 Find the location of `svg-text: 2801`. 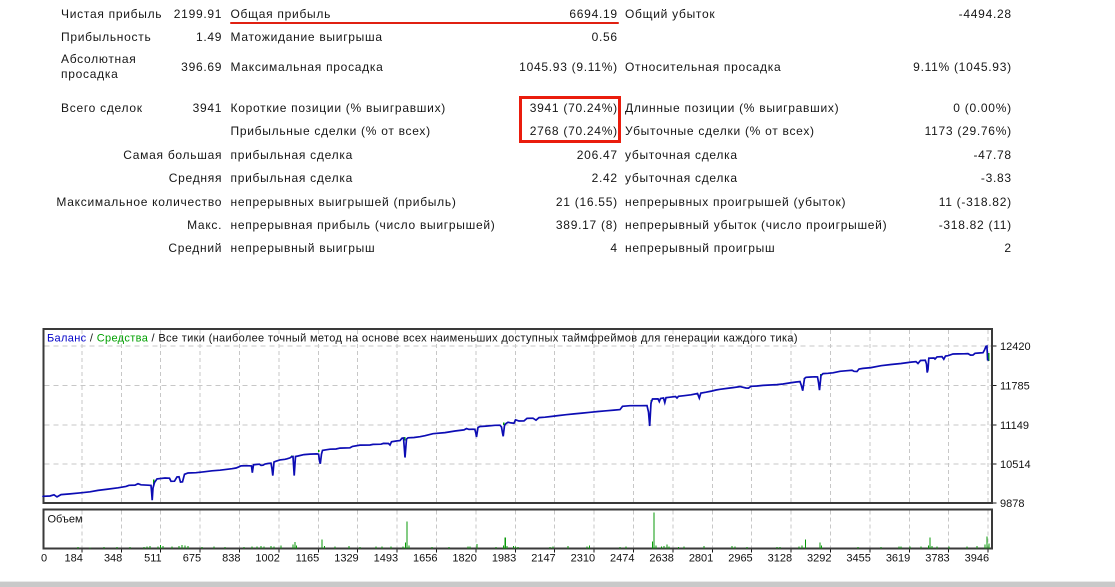

svg-text: 2801 is located at coordinates (701, 559).